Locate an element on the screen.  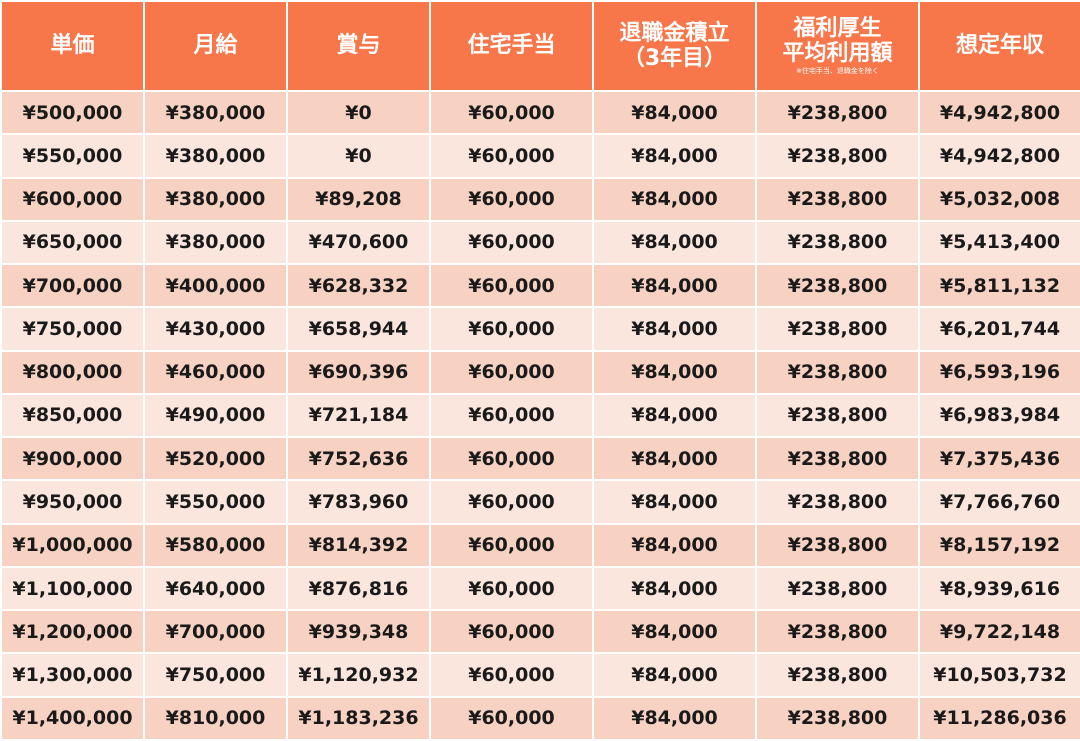
cell-bonus: ¥658,944 is located at coordinates (358, 329).